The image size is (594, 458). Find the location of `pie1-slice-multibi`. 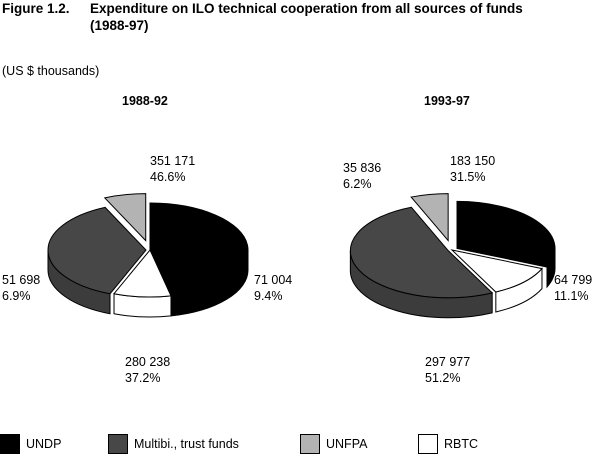

pie1-slice-multibi is located at coordinates (421, 252).